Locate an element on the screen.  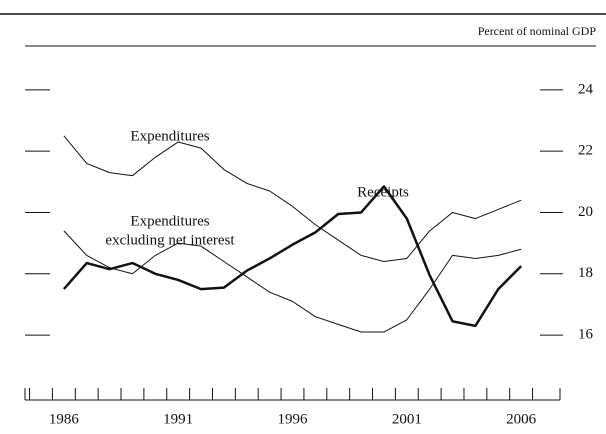
x-tick-label: 1986 is located at coordinates (64, 419).